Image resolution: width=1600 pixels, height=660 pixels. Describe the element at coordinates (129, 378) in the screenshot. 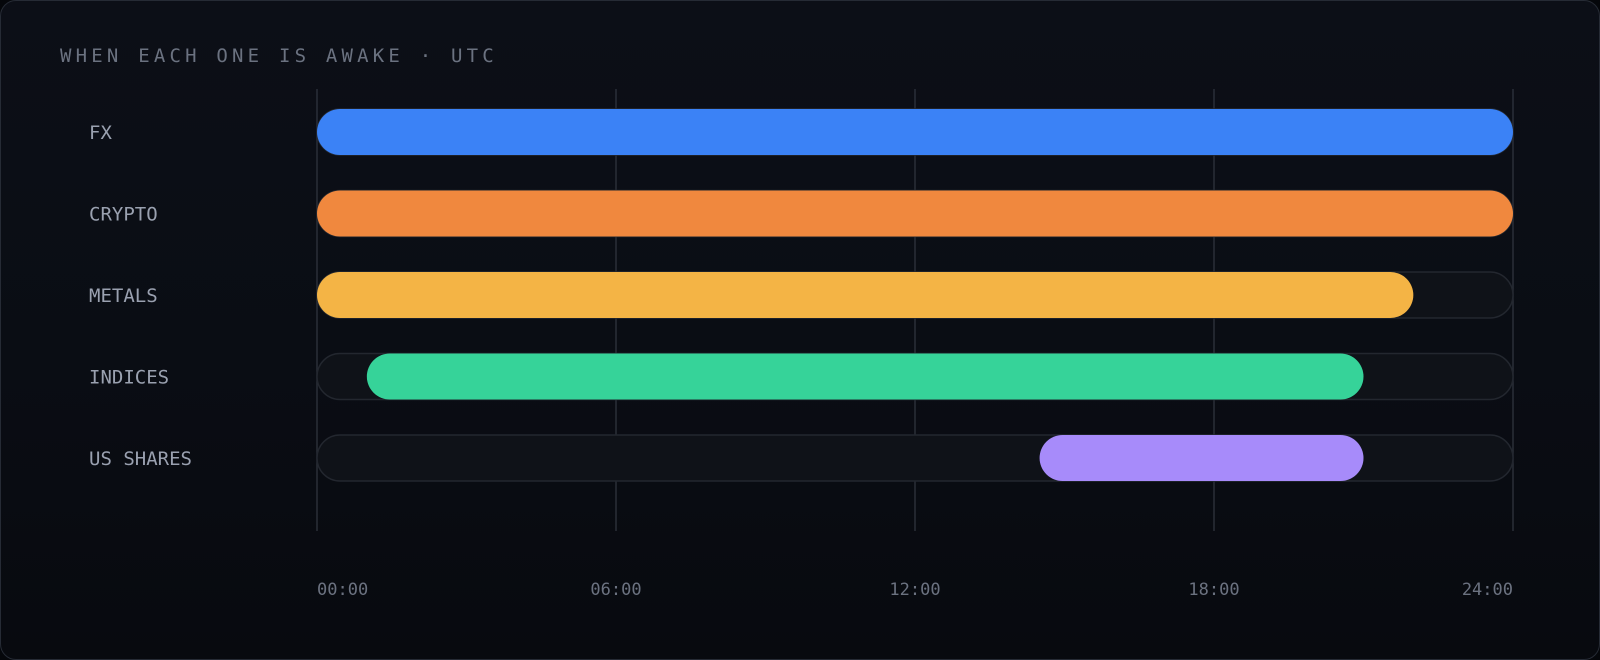

I see `row-label-indices: INDICES` at that location.